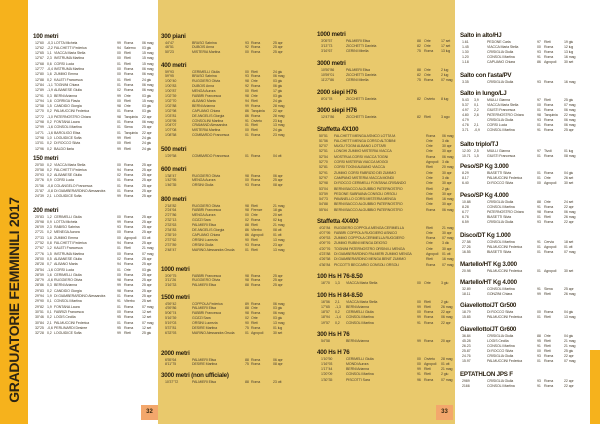 The image size is (600, 424). I want to click on athlete-cell: INSTRUMA Martina, so click(69, 58).